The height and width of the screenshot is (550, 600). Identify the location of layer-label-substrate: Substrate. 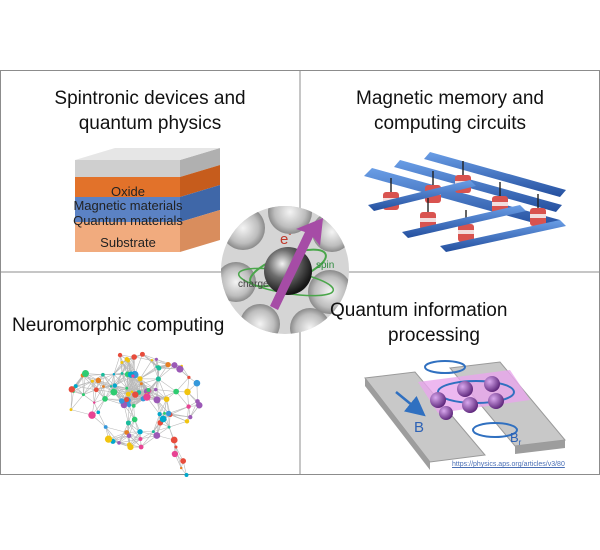
(128, 242).